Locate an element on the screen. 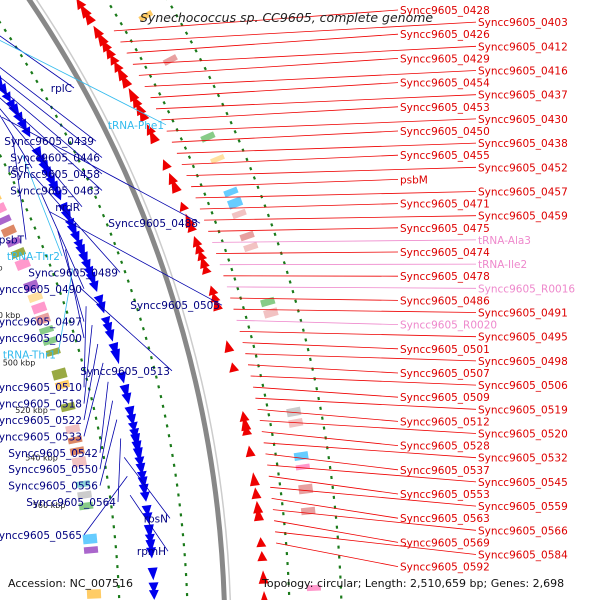 The image size is (600, 600). right-gene-label: Syncc9605_0566 is located at coordinates (523, 531).